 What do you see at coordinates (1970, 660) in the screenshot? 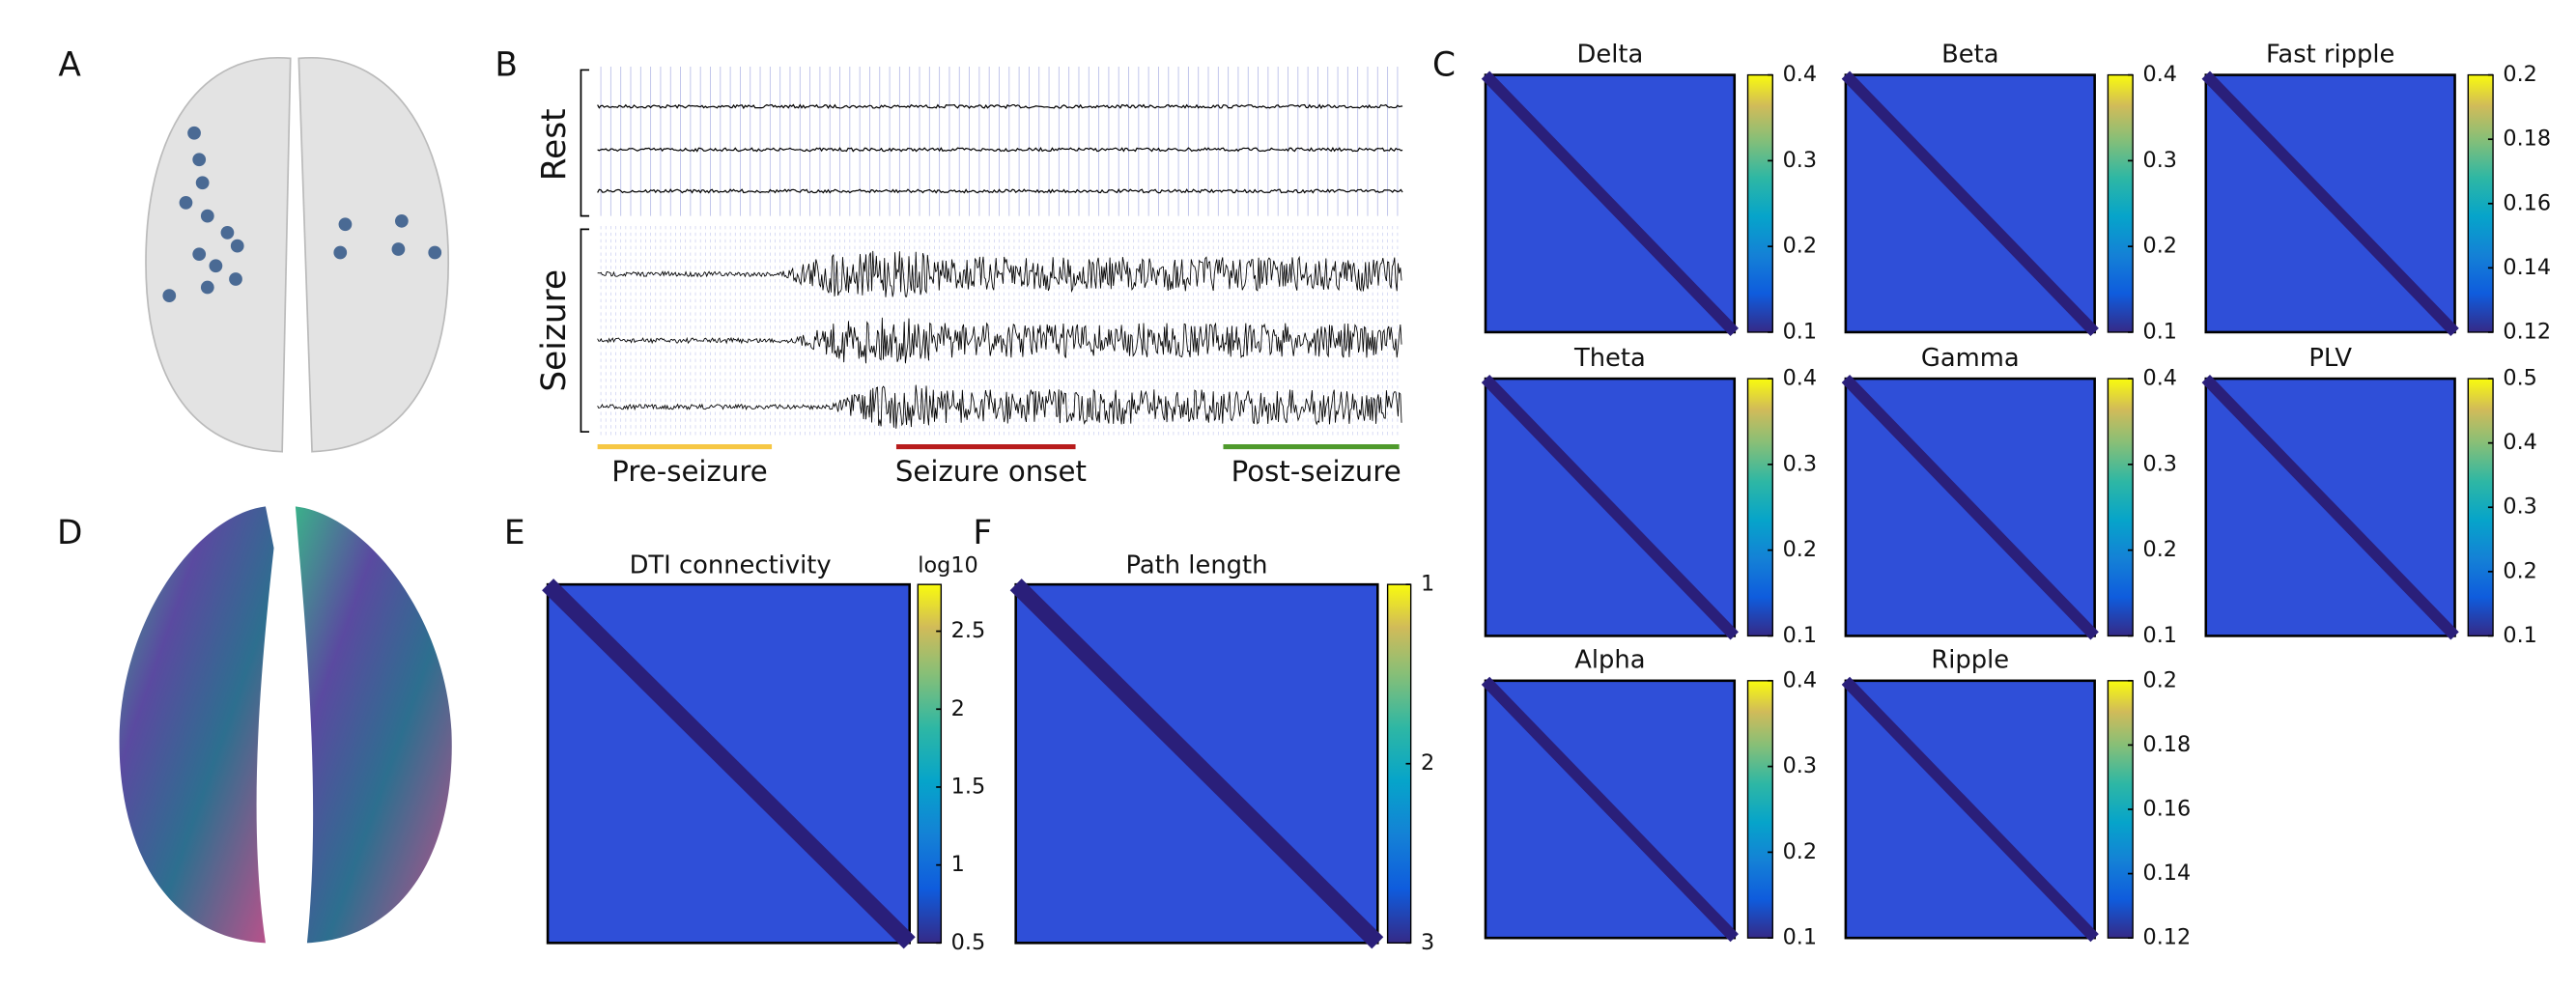
I see `heatmap-title: Ripple` at bounding box center [1970, 660].